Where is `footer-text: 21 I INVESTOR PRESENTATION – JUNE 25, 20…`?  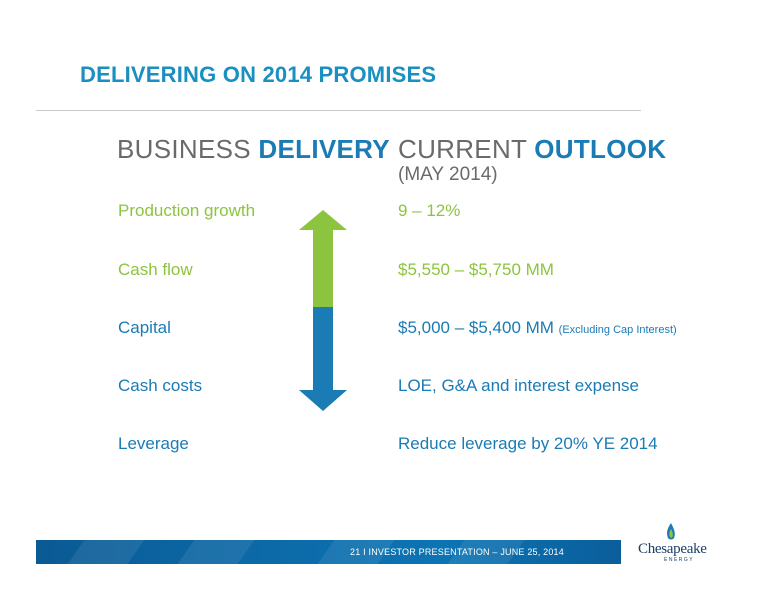 footer-text: 21 I INVESTOR PRESENTATION – JUNE 25, 20… is located at coordinates (457, 552).